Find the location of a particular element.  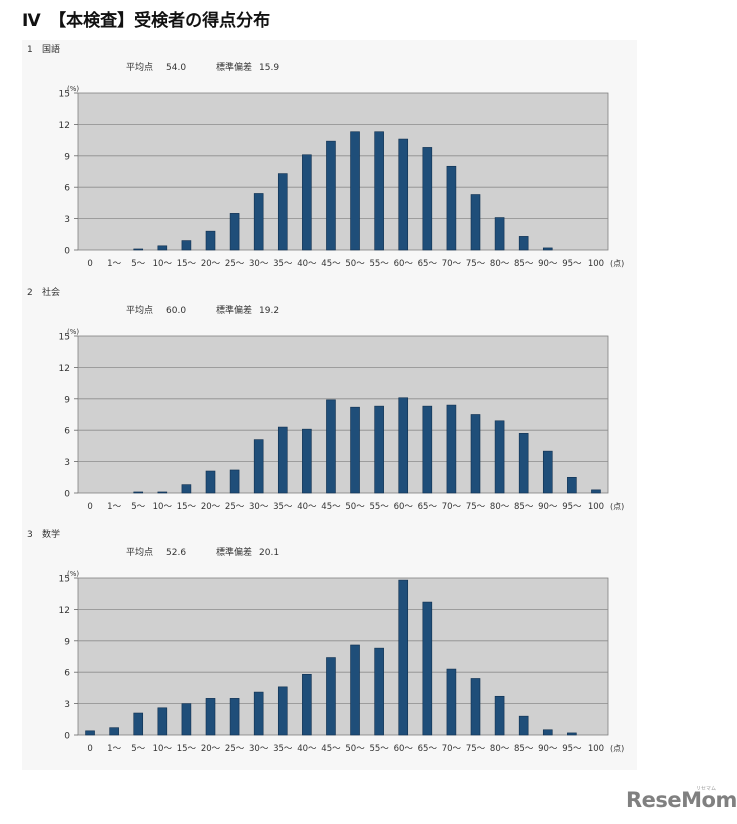

y-tick-label: 15 is located at coordinates (64, 580).